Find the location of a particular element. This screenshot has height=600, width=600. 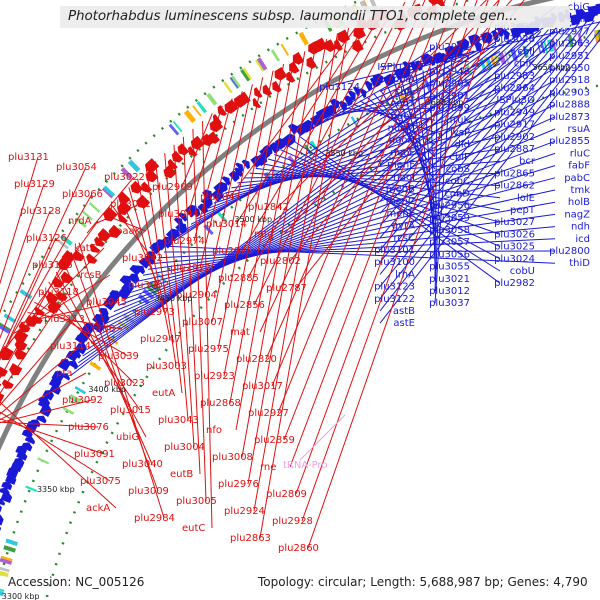

reverse-gene-label: plu3039 is located at coordinates (118, 356).